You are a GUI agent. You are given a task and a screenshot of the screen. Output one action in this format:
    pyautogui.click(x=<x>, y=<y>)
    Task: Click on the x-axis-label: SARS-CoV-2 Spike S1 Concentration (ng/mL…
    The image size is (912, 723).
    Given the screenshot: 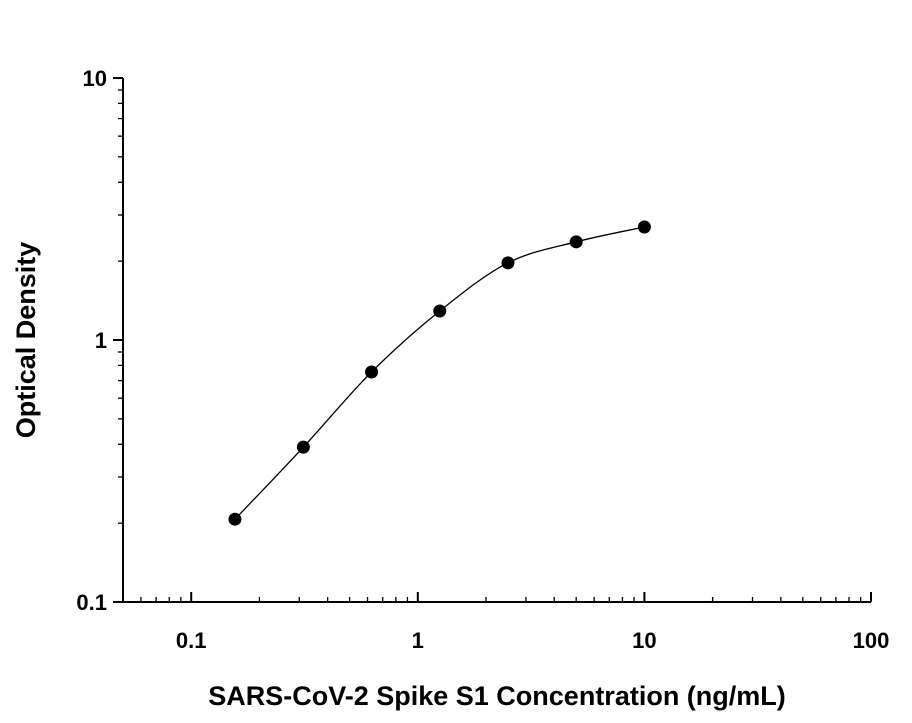 What is the action you would take?
    pyautogui.click(x=497, y=696)
    